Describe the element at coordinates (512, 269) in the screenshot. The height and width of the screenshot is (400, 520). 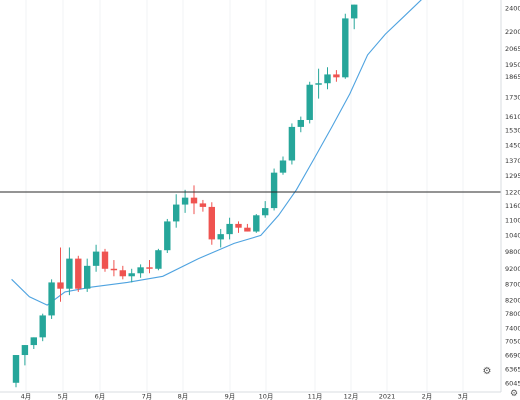
I see `y-tick-label-16: 9200.0` at that location.